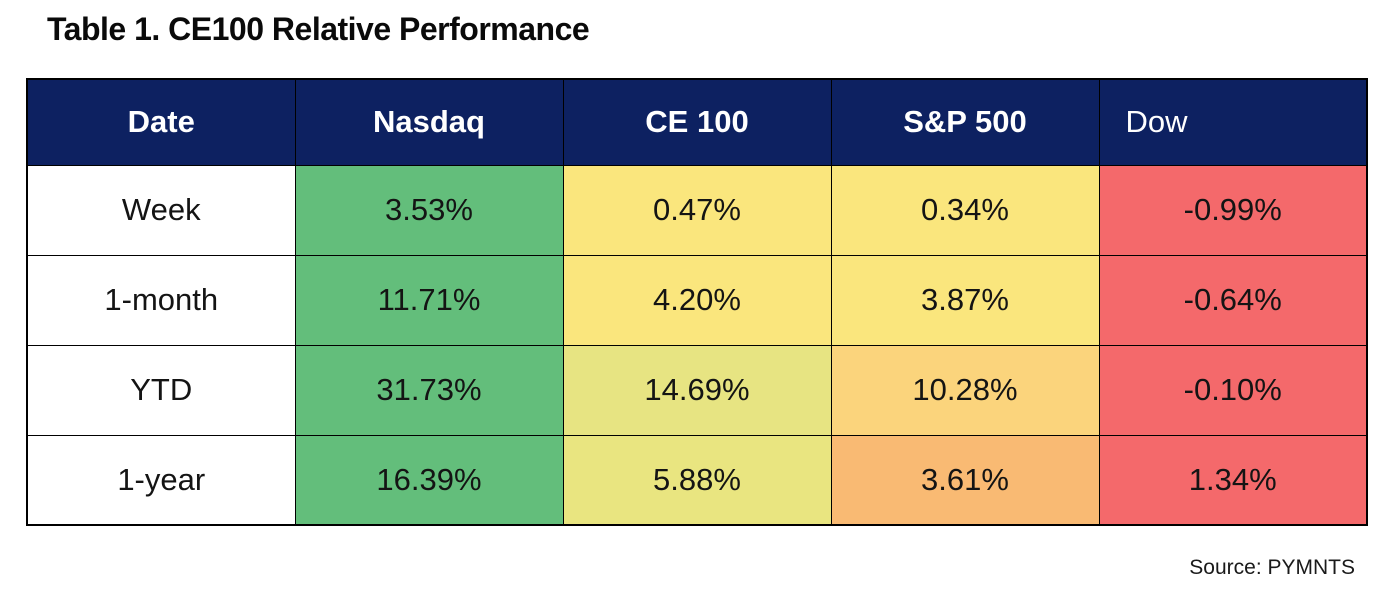 Image resolution: width=1395 pixels, height=600 pixels. What do you see at coordinates (161, 480) in the screenshot?
I see `row-label: 1-year` at bounding box center [161, 480].